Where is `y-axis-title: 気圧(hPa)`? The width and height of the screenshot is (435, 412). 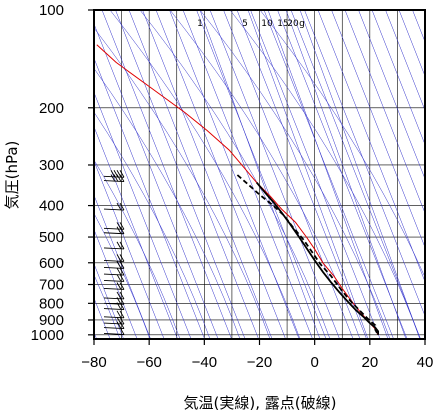
y-axis-title: 気圧(hPa) is located at coordinates (12, 175).